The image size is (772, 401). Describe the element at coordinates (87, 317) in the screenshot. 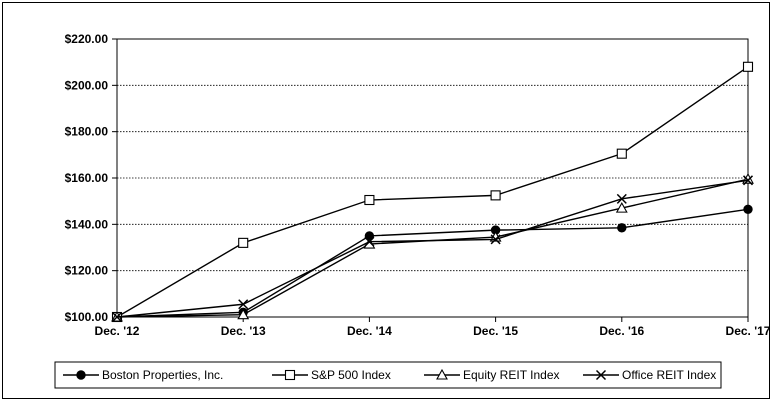

I see `y-tick-label: $100.00` at that location.